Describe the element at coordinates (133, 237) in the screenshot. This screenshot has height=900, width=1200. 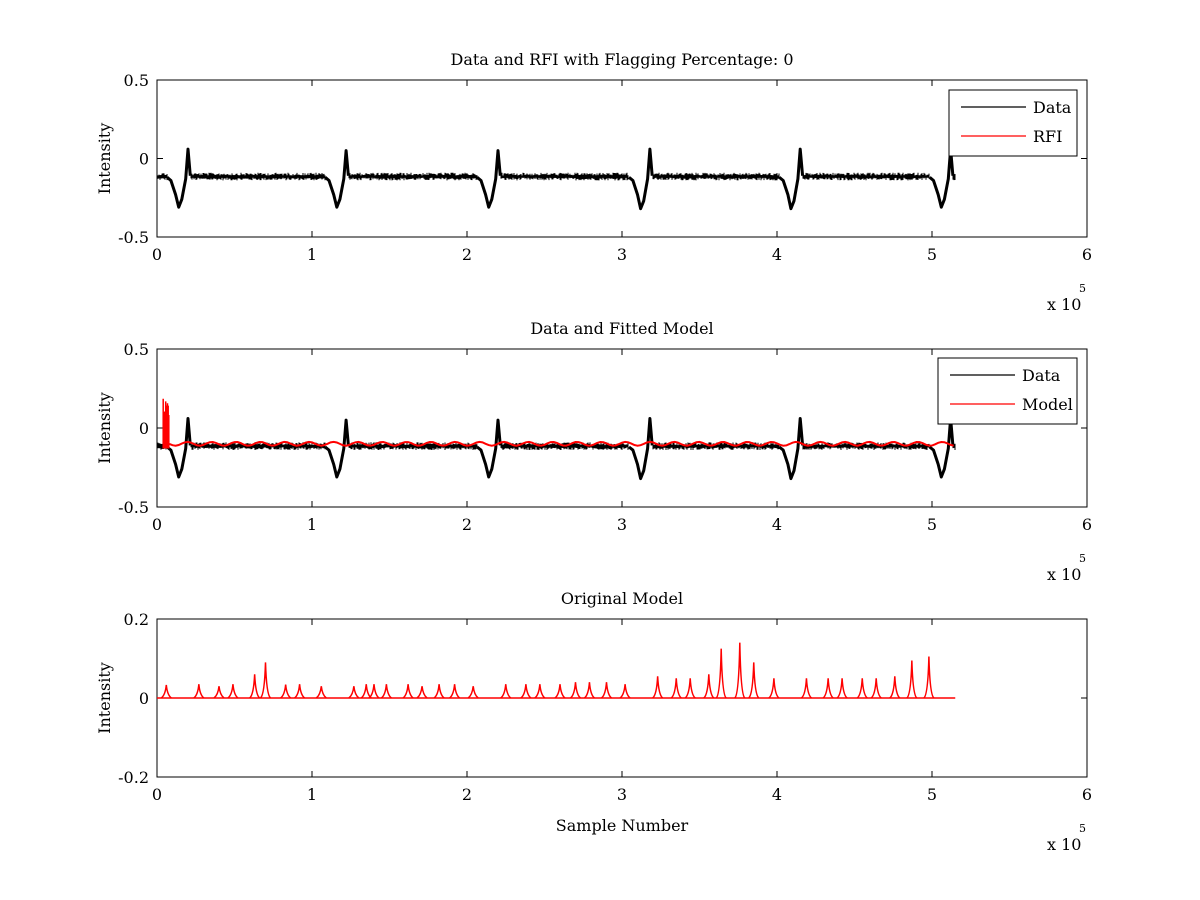
I see `y-tick-label: -0.5` at that location.